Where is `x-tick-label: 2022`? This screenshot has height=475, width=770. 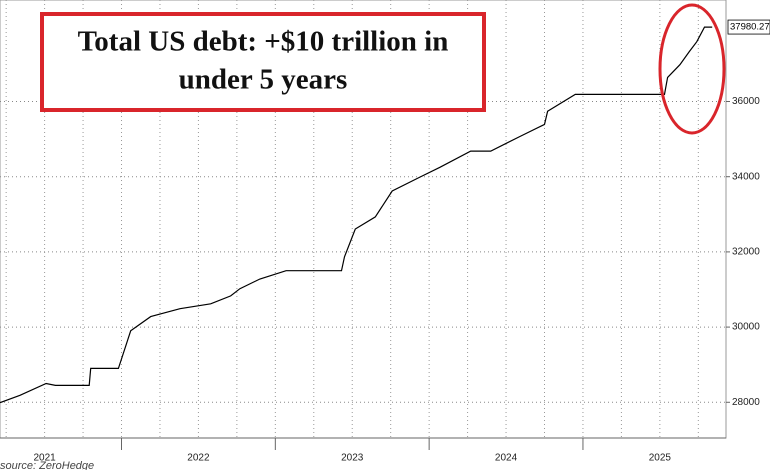 x-tick-label: 2022 is located at coordinates (198, 458).